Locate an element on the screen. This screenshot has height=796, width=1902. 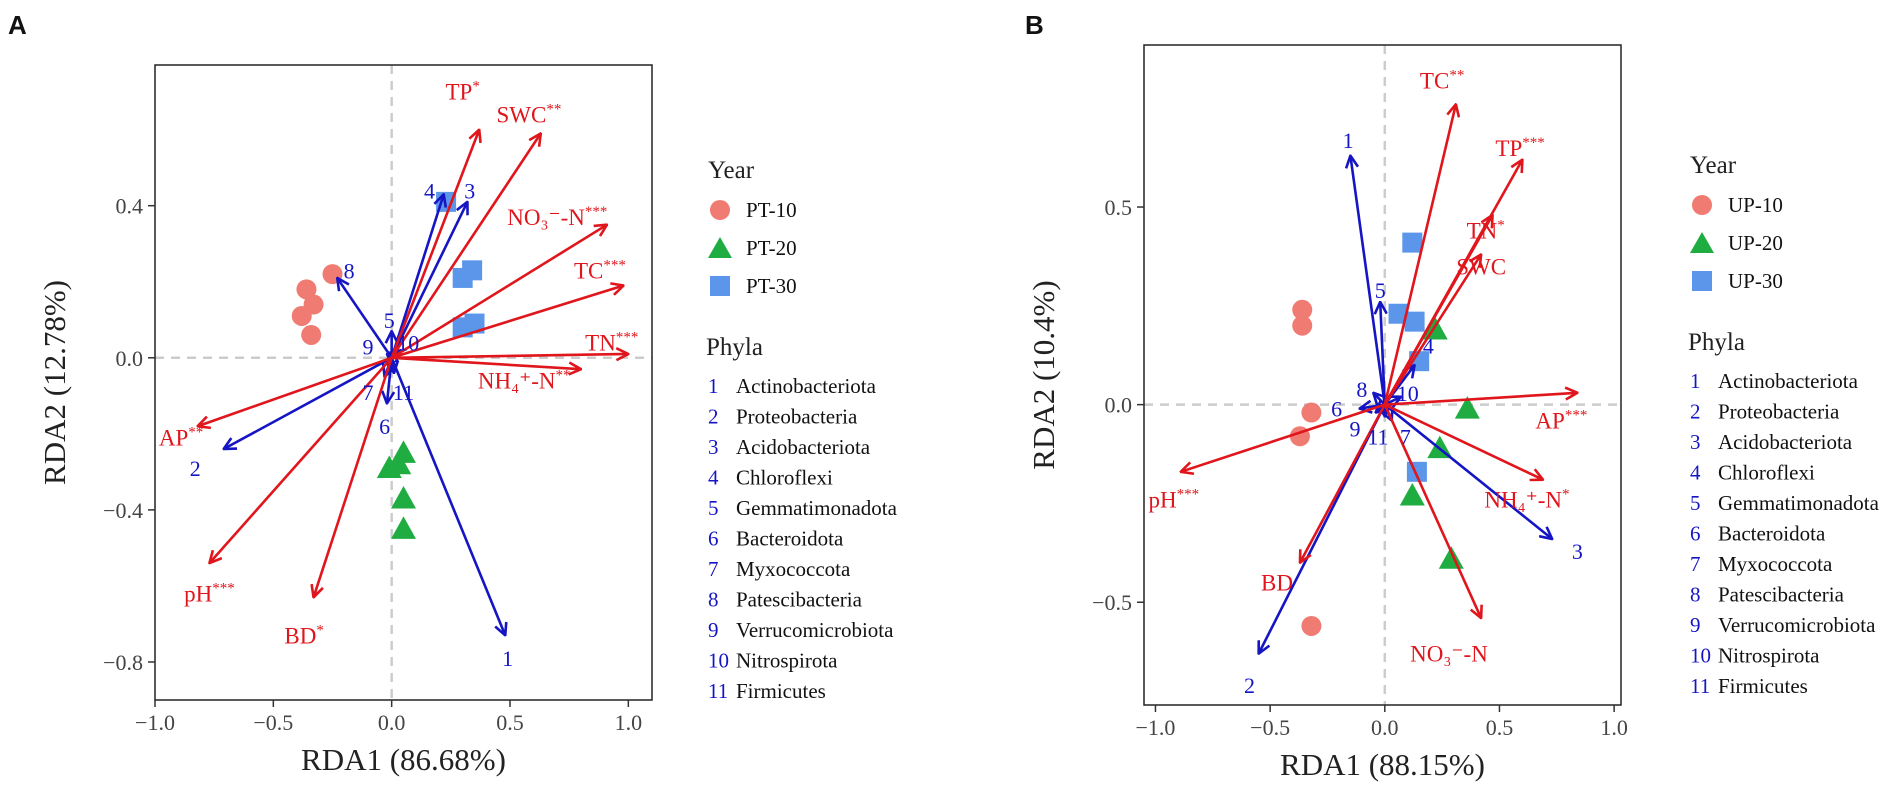
phyla-label: 5 is located at coordinates (1380, 290).